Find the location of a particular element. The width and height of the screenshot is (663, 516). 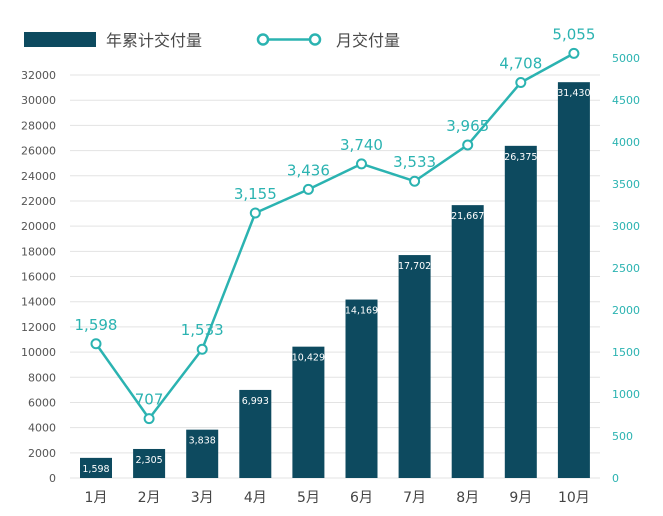

legend-label-line: 月交付量 is located at coordinates (368, 40).